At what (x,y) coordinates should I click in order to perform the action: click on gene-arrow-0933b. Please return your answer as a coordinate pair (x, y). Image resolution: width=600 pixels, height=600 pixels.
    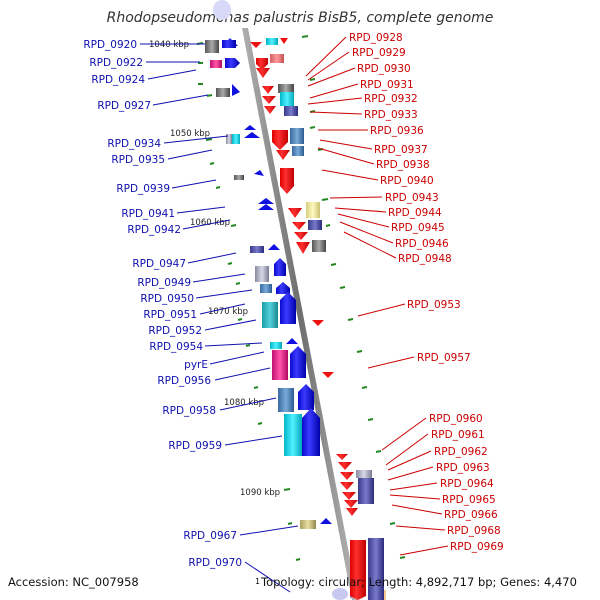
    Looking at the image, I should click on (270, 110).